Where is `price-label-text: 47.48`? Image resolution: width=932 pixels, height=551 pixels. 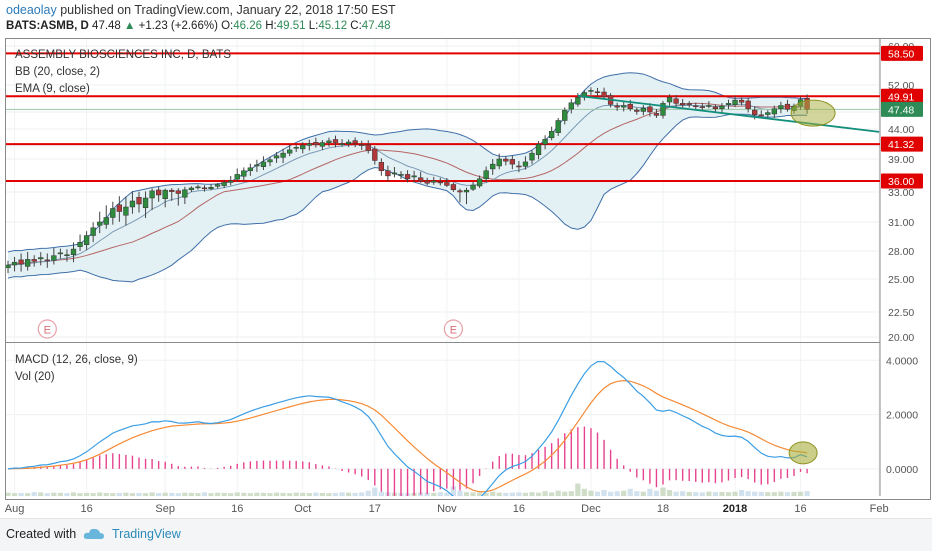 price-label-text: 47.48 is located at coordinates (901, 110).